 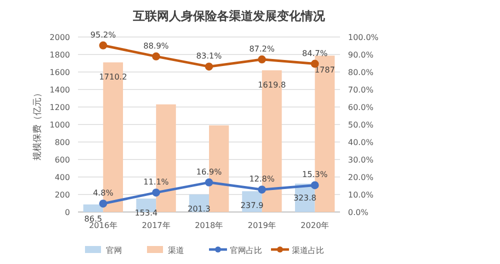 What do you see at coordinates (62, 160) in the screenshot?
I see `y-tick-label: 600` at bounding box center [62, 160].